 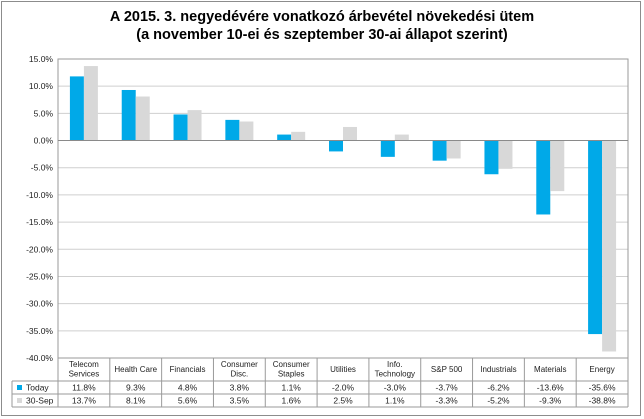 What do you see at coordinates (44, 113) in the screenshot?
I see `y-tick-label: 5.0%` at bounding box center [44, 113].